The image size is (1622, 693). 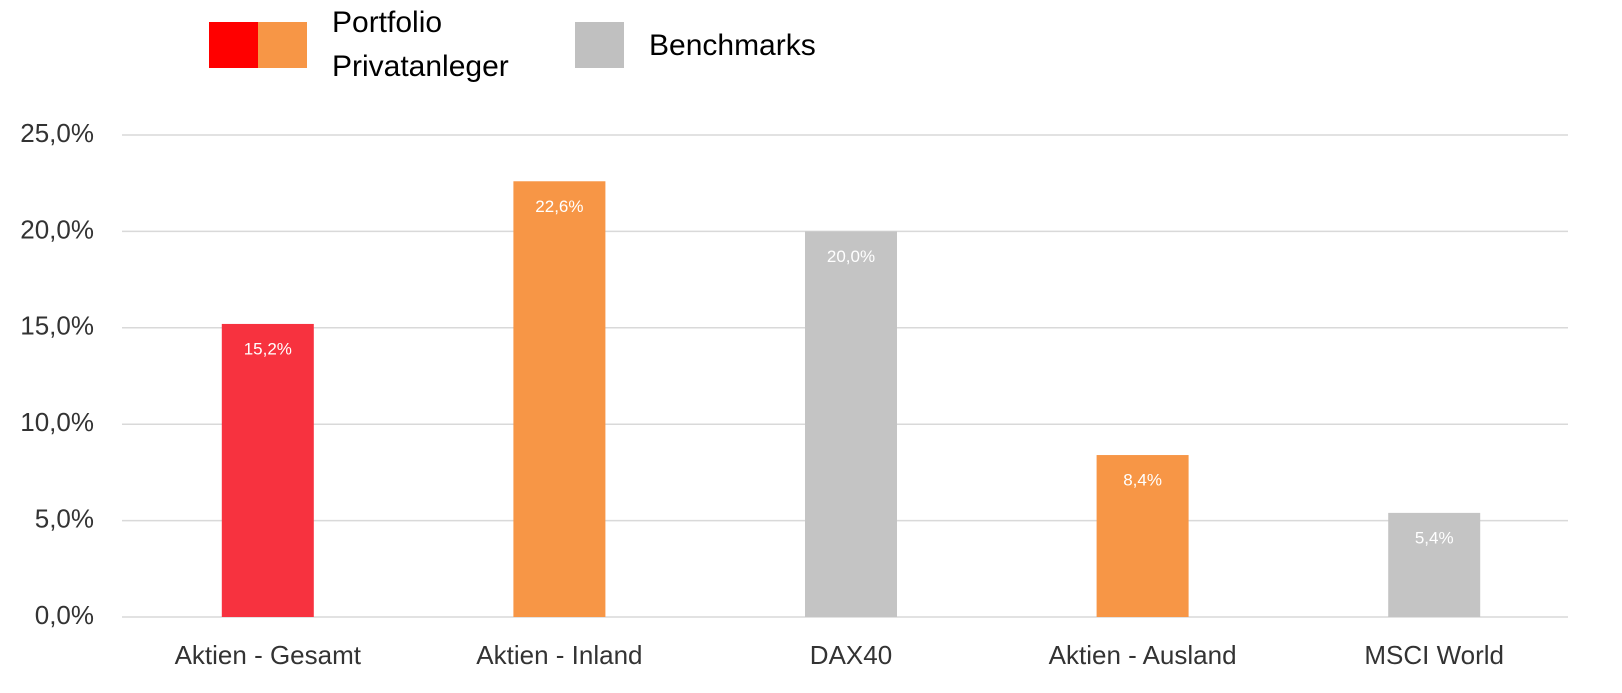 What do you see at coordinates (387, 22) in the screenshot?
I see `legend-label: Portfolio` at bounding box center [387, 22].